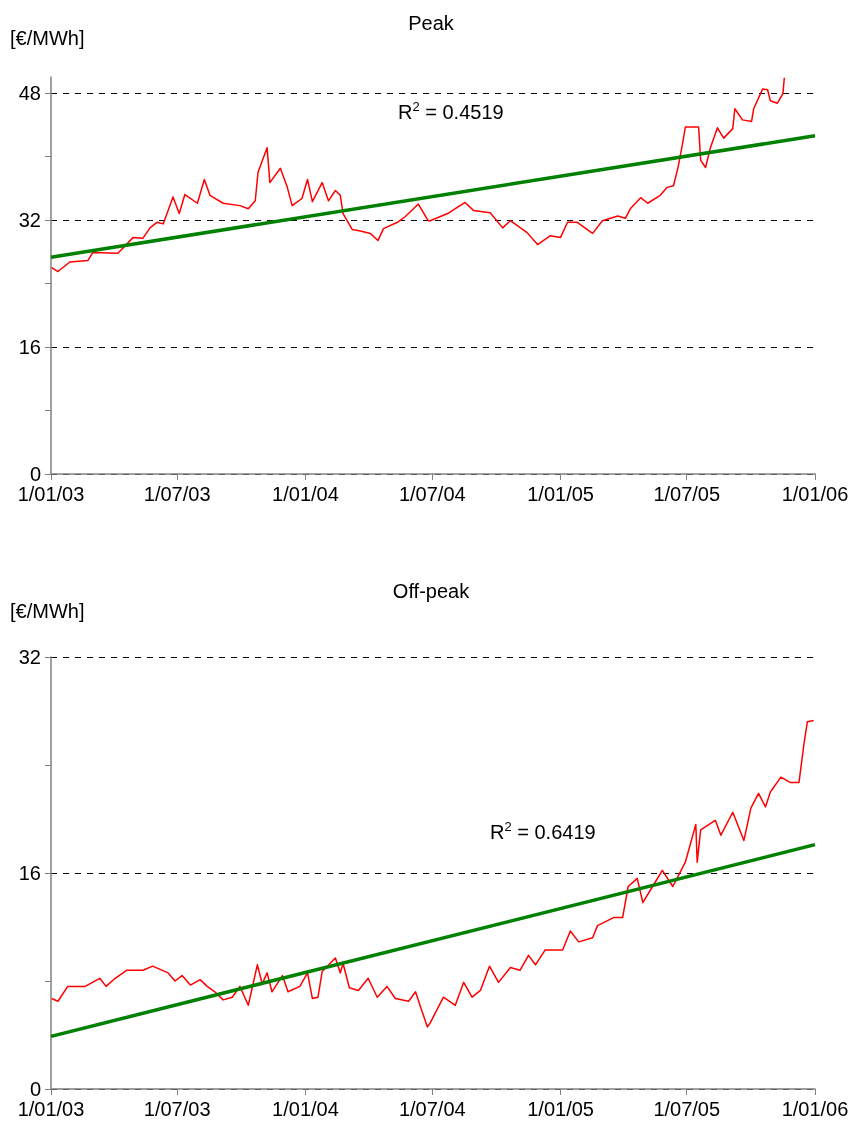  What do you see at coordinates (418, 175) in the screenshot?
I see `line-series` at bounding box center [418, 175].